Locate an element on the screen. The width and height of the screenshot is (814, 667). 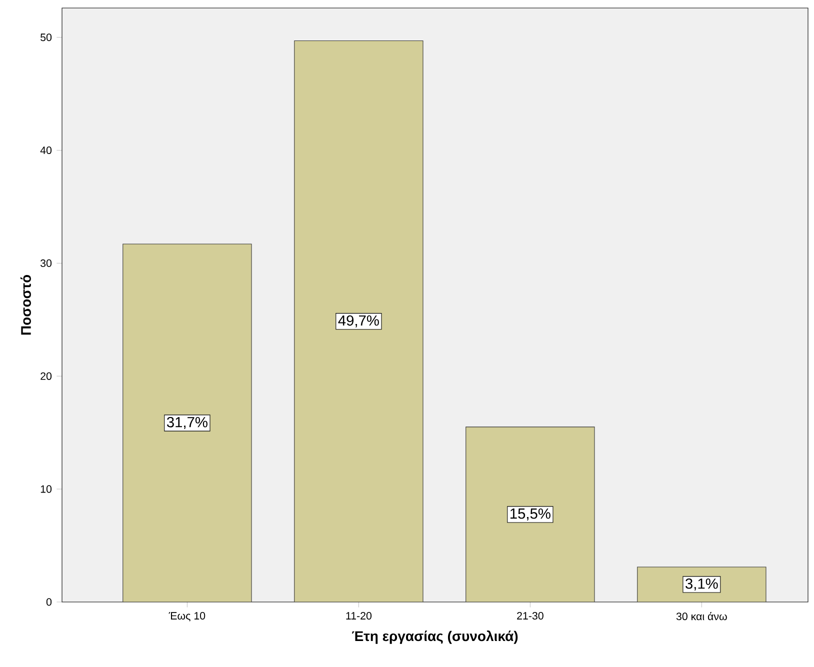
y-tick-label: 30 is located at coordinates (46, 263).